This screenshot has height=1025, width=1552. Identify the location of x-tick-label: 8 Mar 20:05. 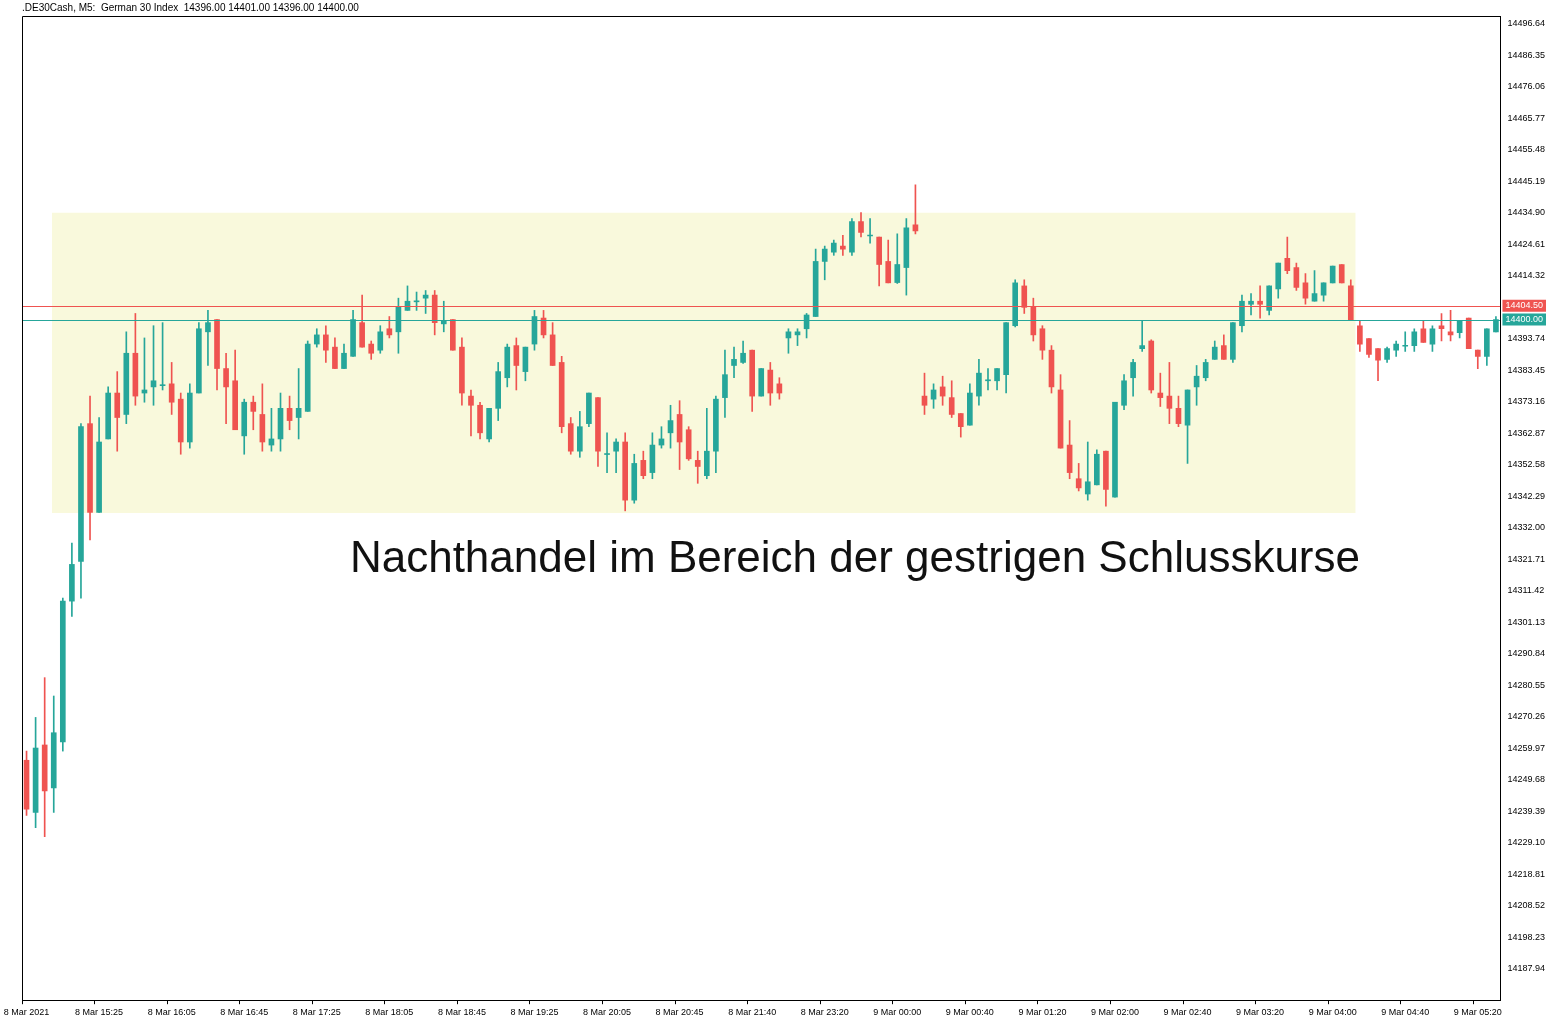
(607, 1012).